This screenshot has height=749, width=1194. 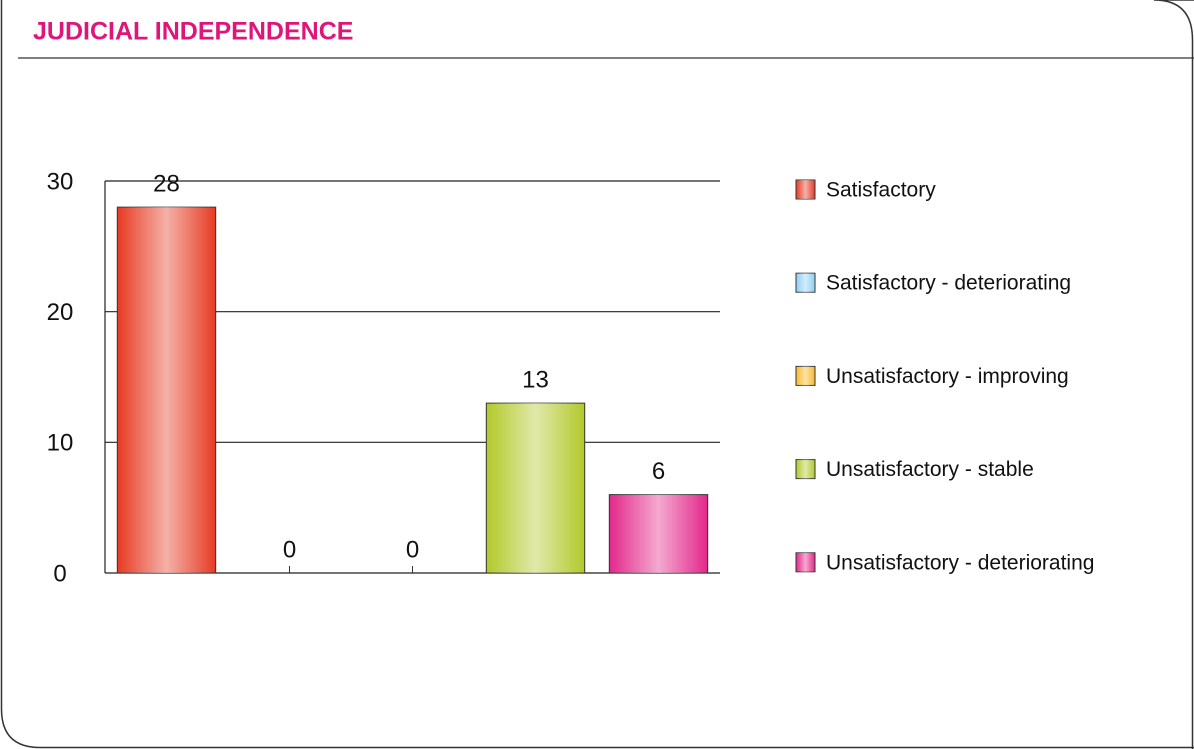 What do you see at coordinates (930, 469) in the screenshot?
I see `legend-label: Unsatisfactory - stable` at bounding box center [930, 469].